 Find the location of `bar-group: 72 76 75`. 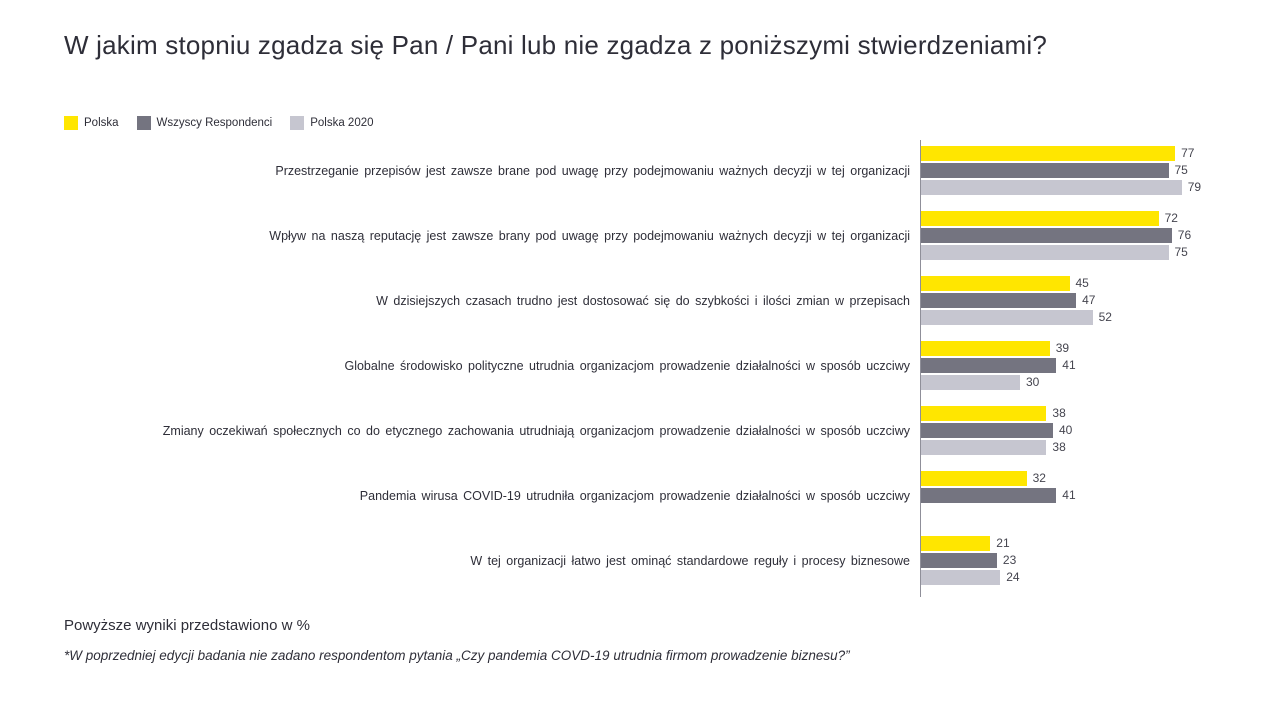

bar-group: 72 76 75 is located at coordinates (1055, 235).